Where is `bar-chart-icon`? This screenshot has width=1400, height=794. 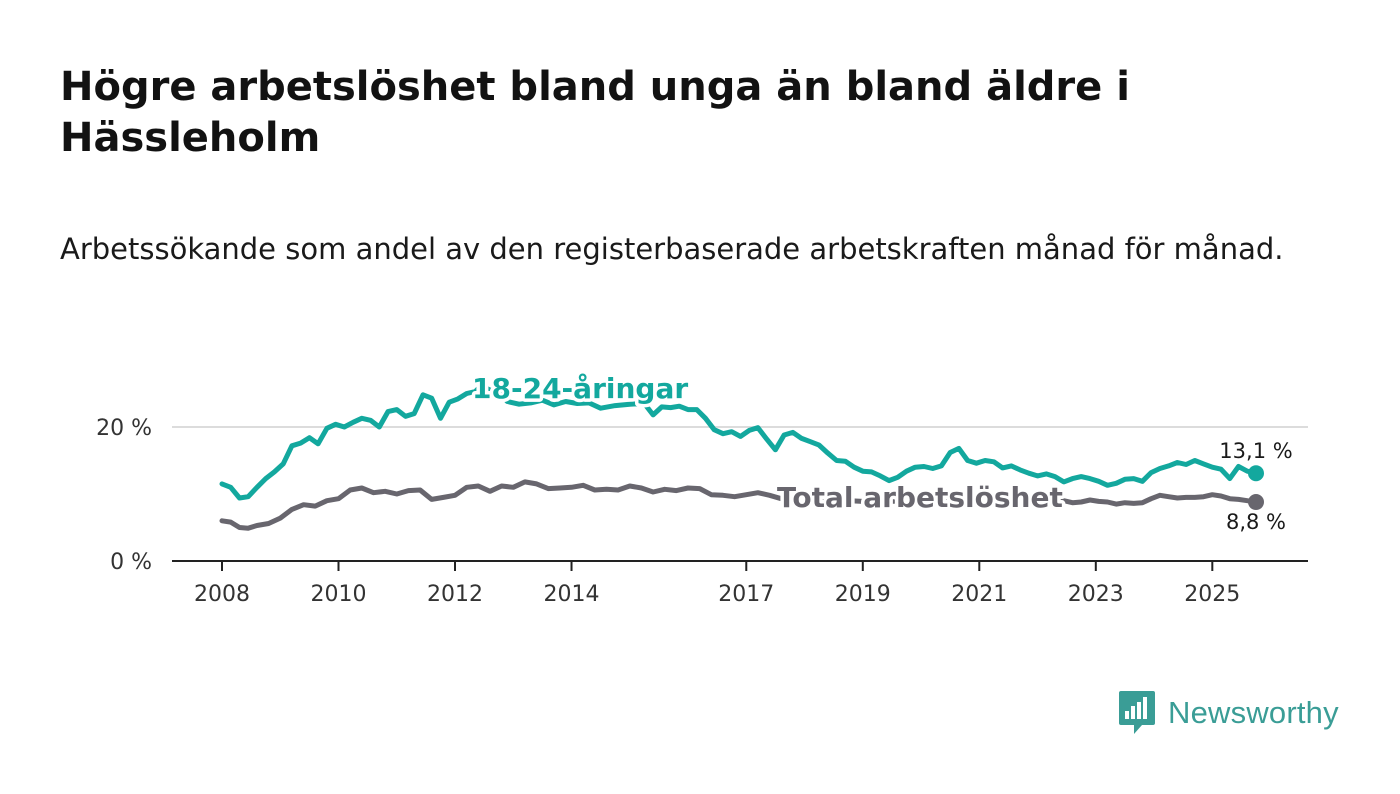 bar-chart-icon is located at coordinates (1137, 712).